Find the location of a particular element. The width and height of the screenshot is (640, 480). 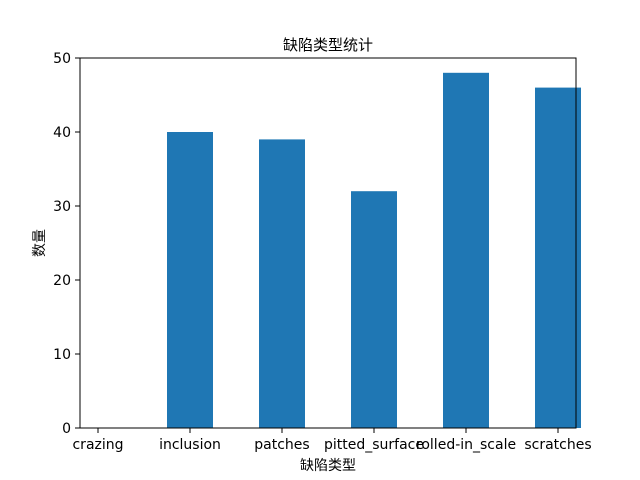

y-tick-label: 30 is located at coordinates (62, 207).